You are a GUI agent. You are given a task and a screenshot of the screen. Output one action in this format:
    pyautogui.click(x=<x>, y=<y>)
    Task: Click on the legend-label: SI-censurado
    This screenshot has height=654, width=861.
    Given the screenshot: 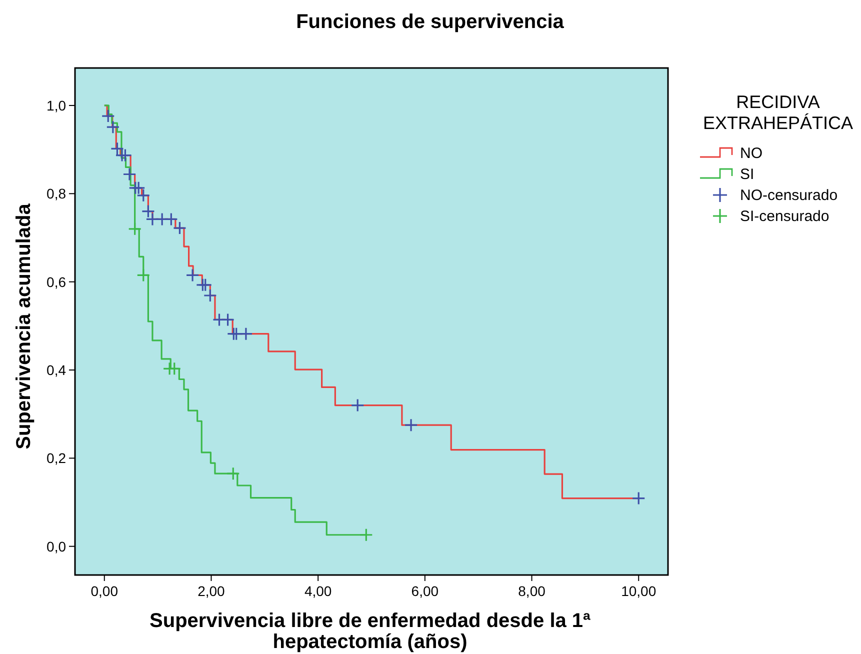 What is the action you would take?
    pyautogui.click(x=785, y=216)
    